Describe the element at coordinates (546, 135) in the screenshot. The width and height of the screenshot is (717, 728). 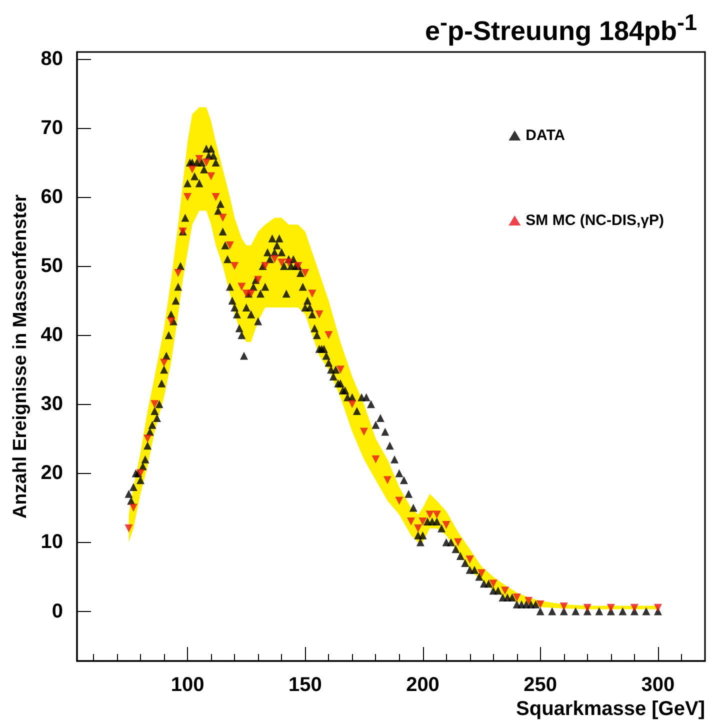
I see `legend-label: DATA` at that location.